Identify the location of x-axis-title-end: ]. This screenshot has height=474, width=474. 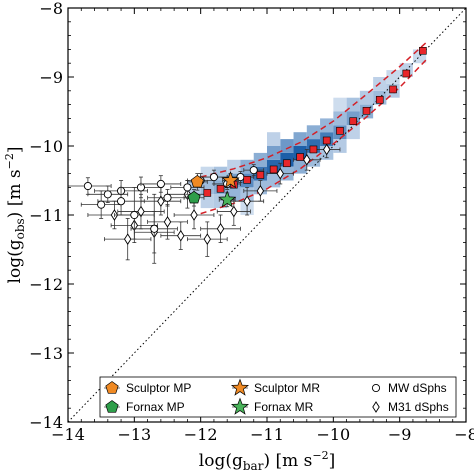
(332, 461).